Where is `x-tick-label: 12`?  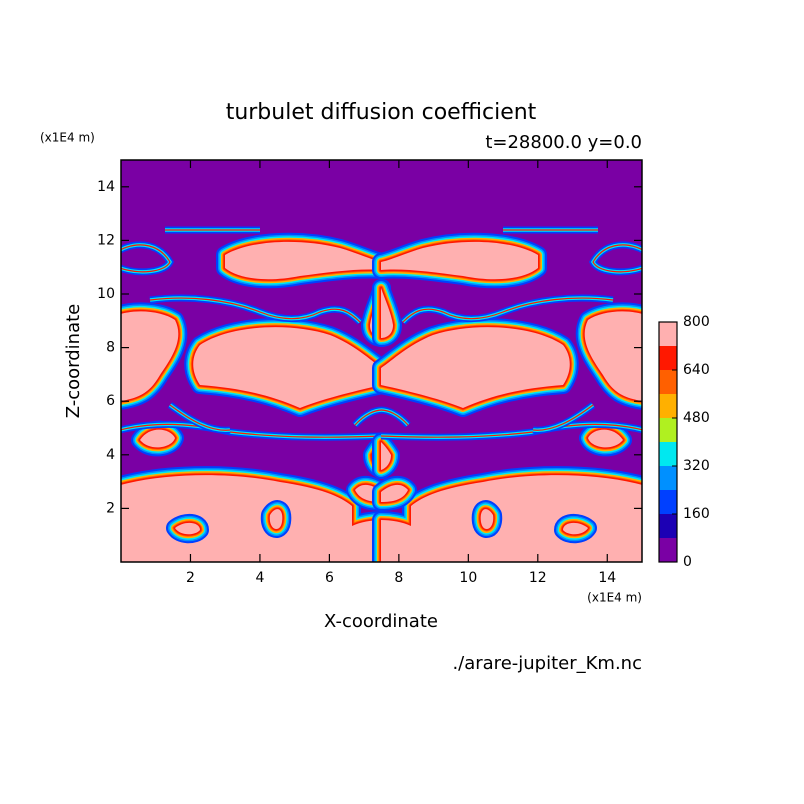 x-tick-label: 12 is located at coordinates (538, 578).